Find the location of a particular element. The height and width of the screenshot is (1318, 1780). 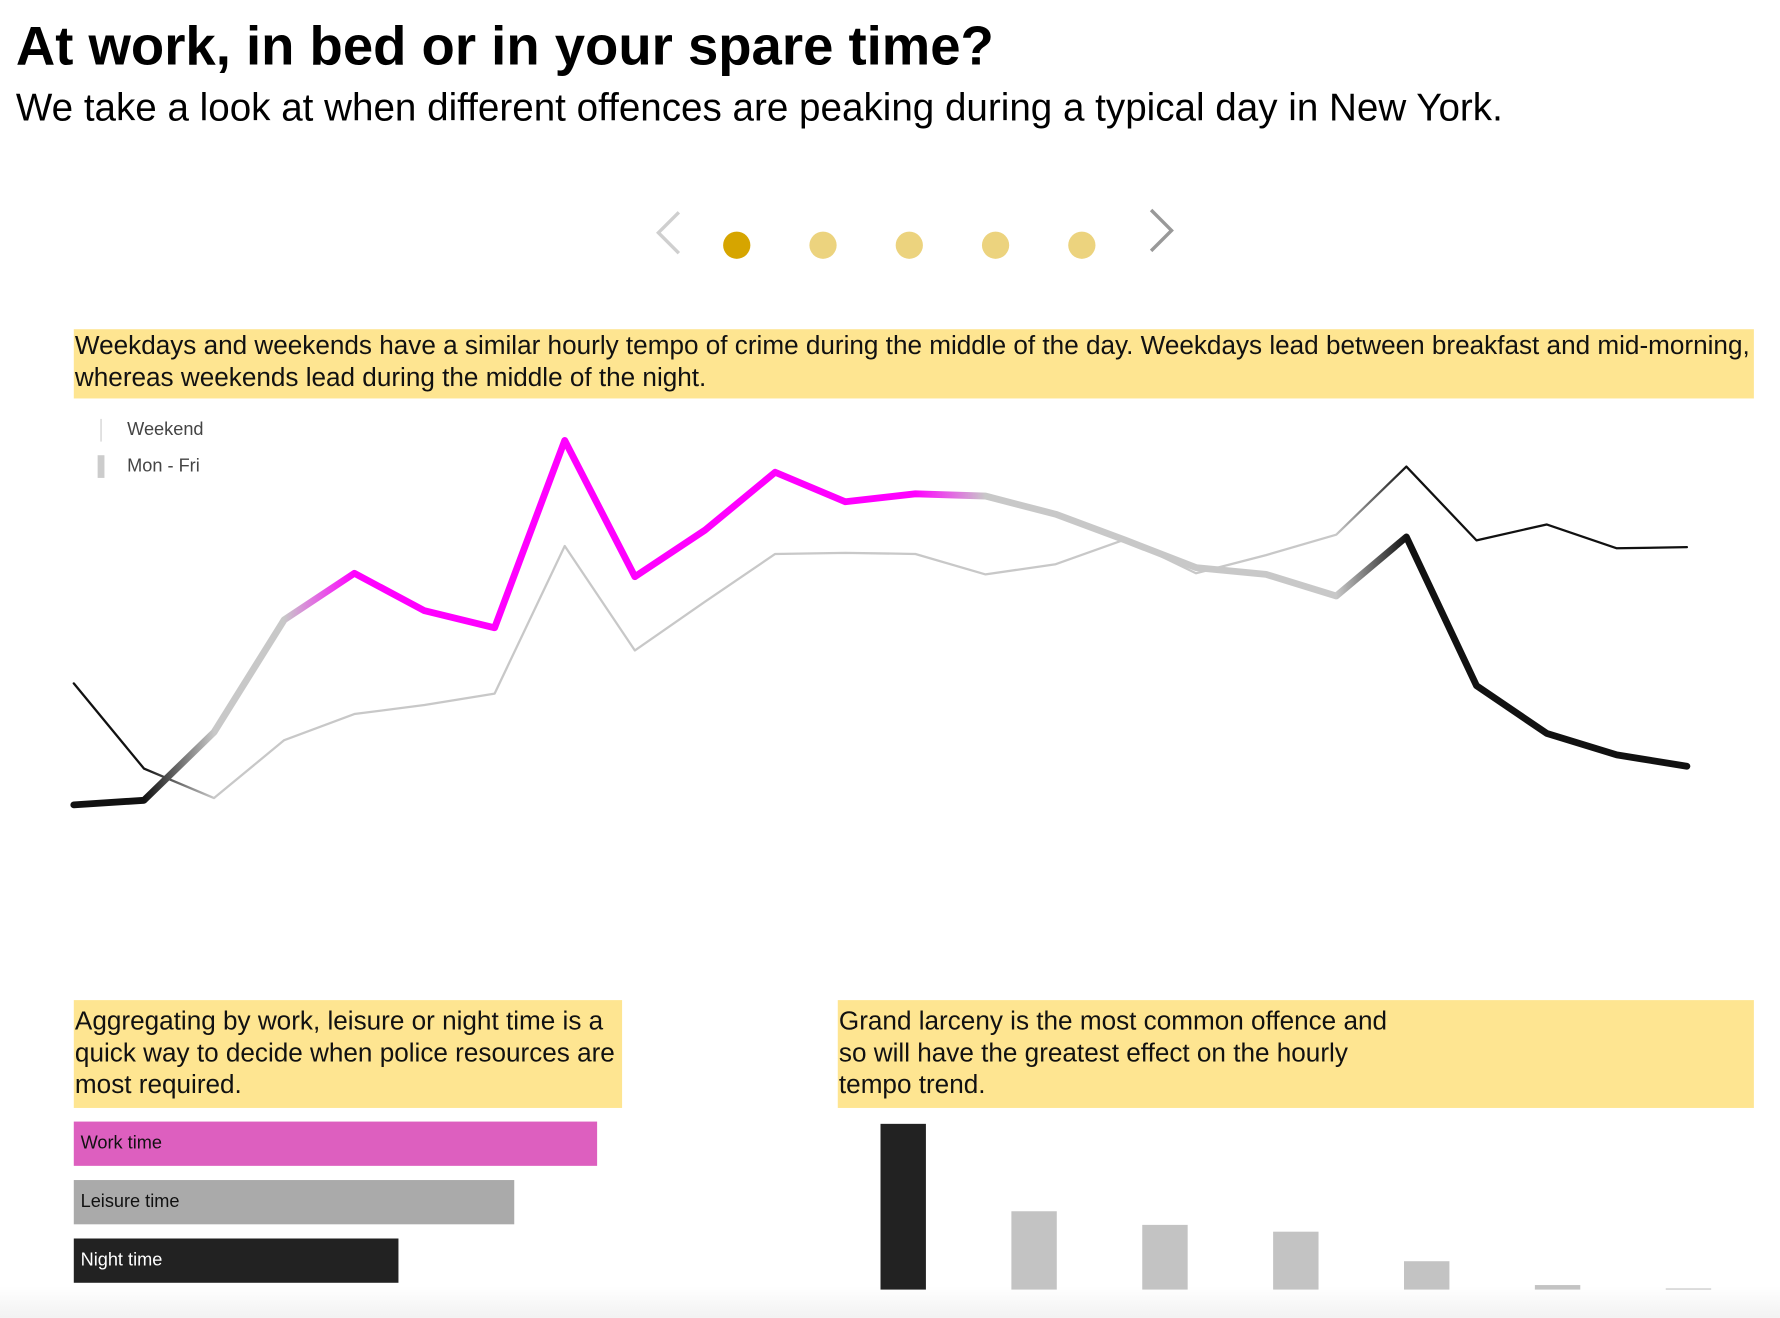

legend-label: Weekend is located at coordinates (165, 429).